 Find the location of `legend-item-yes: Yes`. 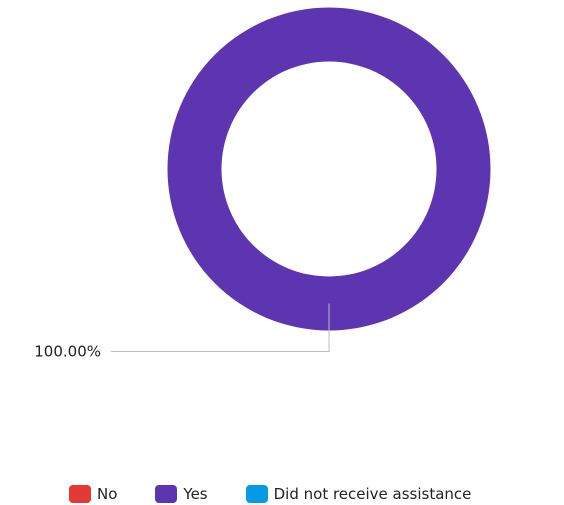

legend-item-yes: Yes is located at coordinates (181, 494).